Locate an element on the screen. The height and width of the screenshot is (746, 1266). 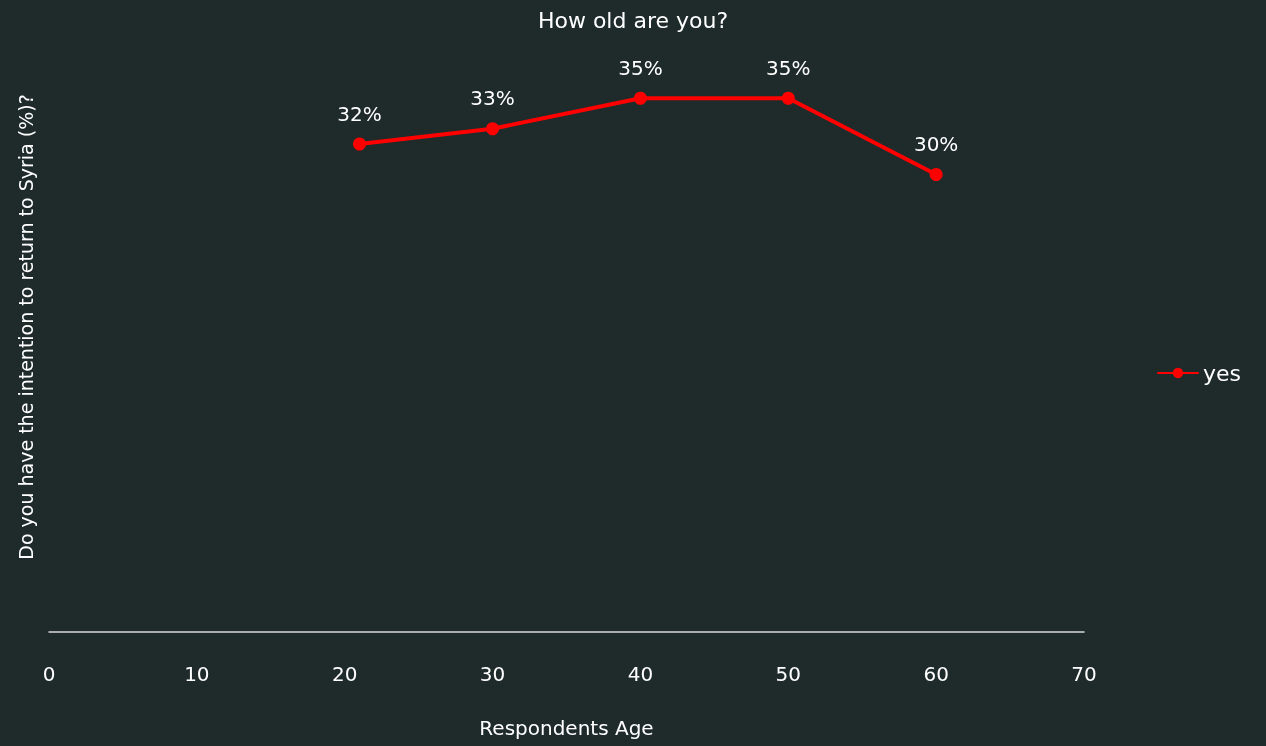
data-label: 30% is located at coordinates (936, 144).